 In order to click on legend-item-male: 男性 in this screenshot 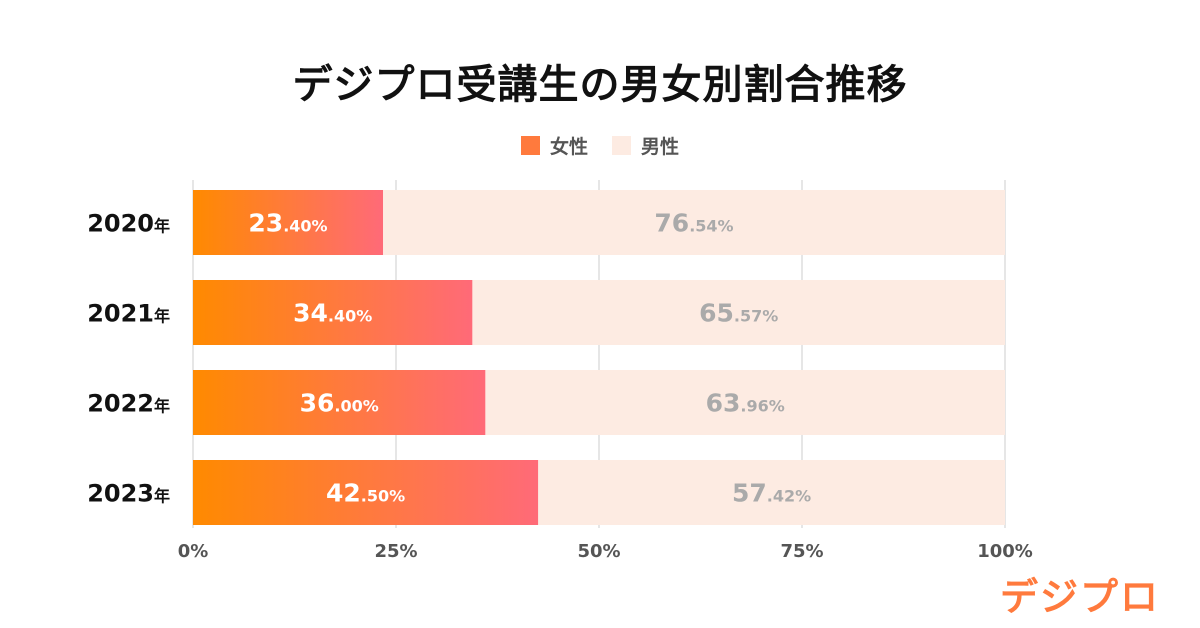, I will do `click(645, 145)`.